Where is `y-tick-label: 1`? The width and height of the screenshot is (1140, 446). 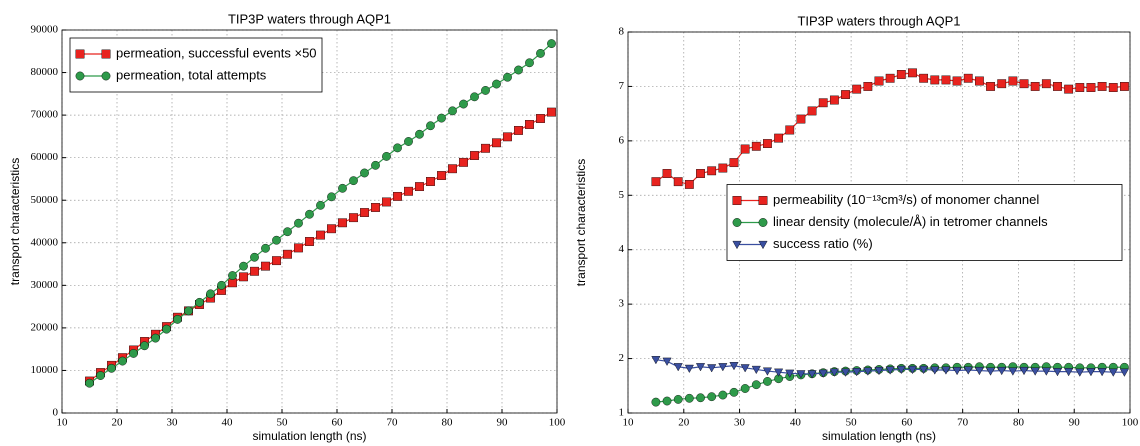 y-tick-label: 1 is located at coordinates (622, 413).